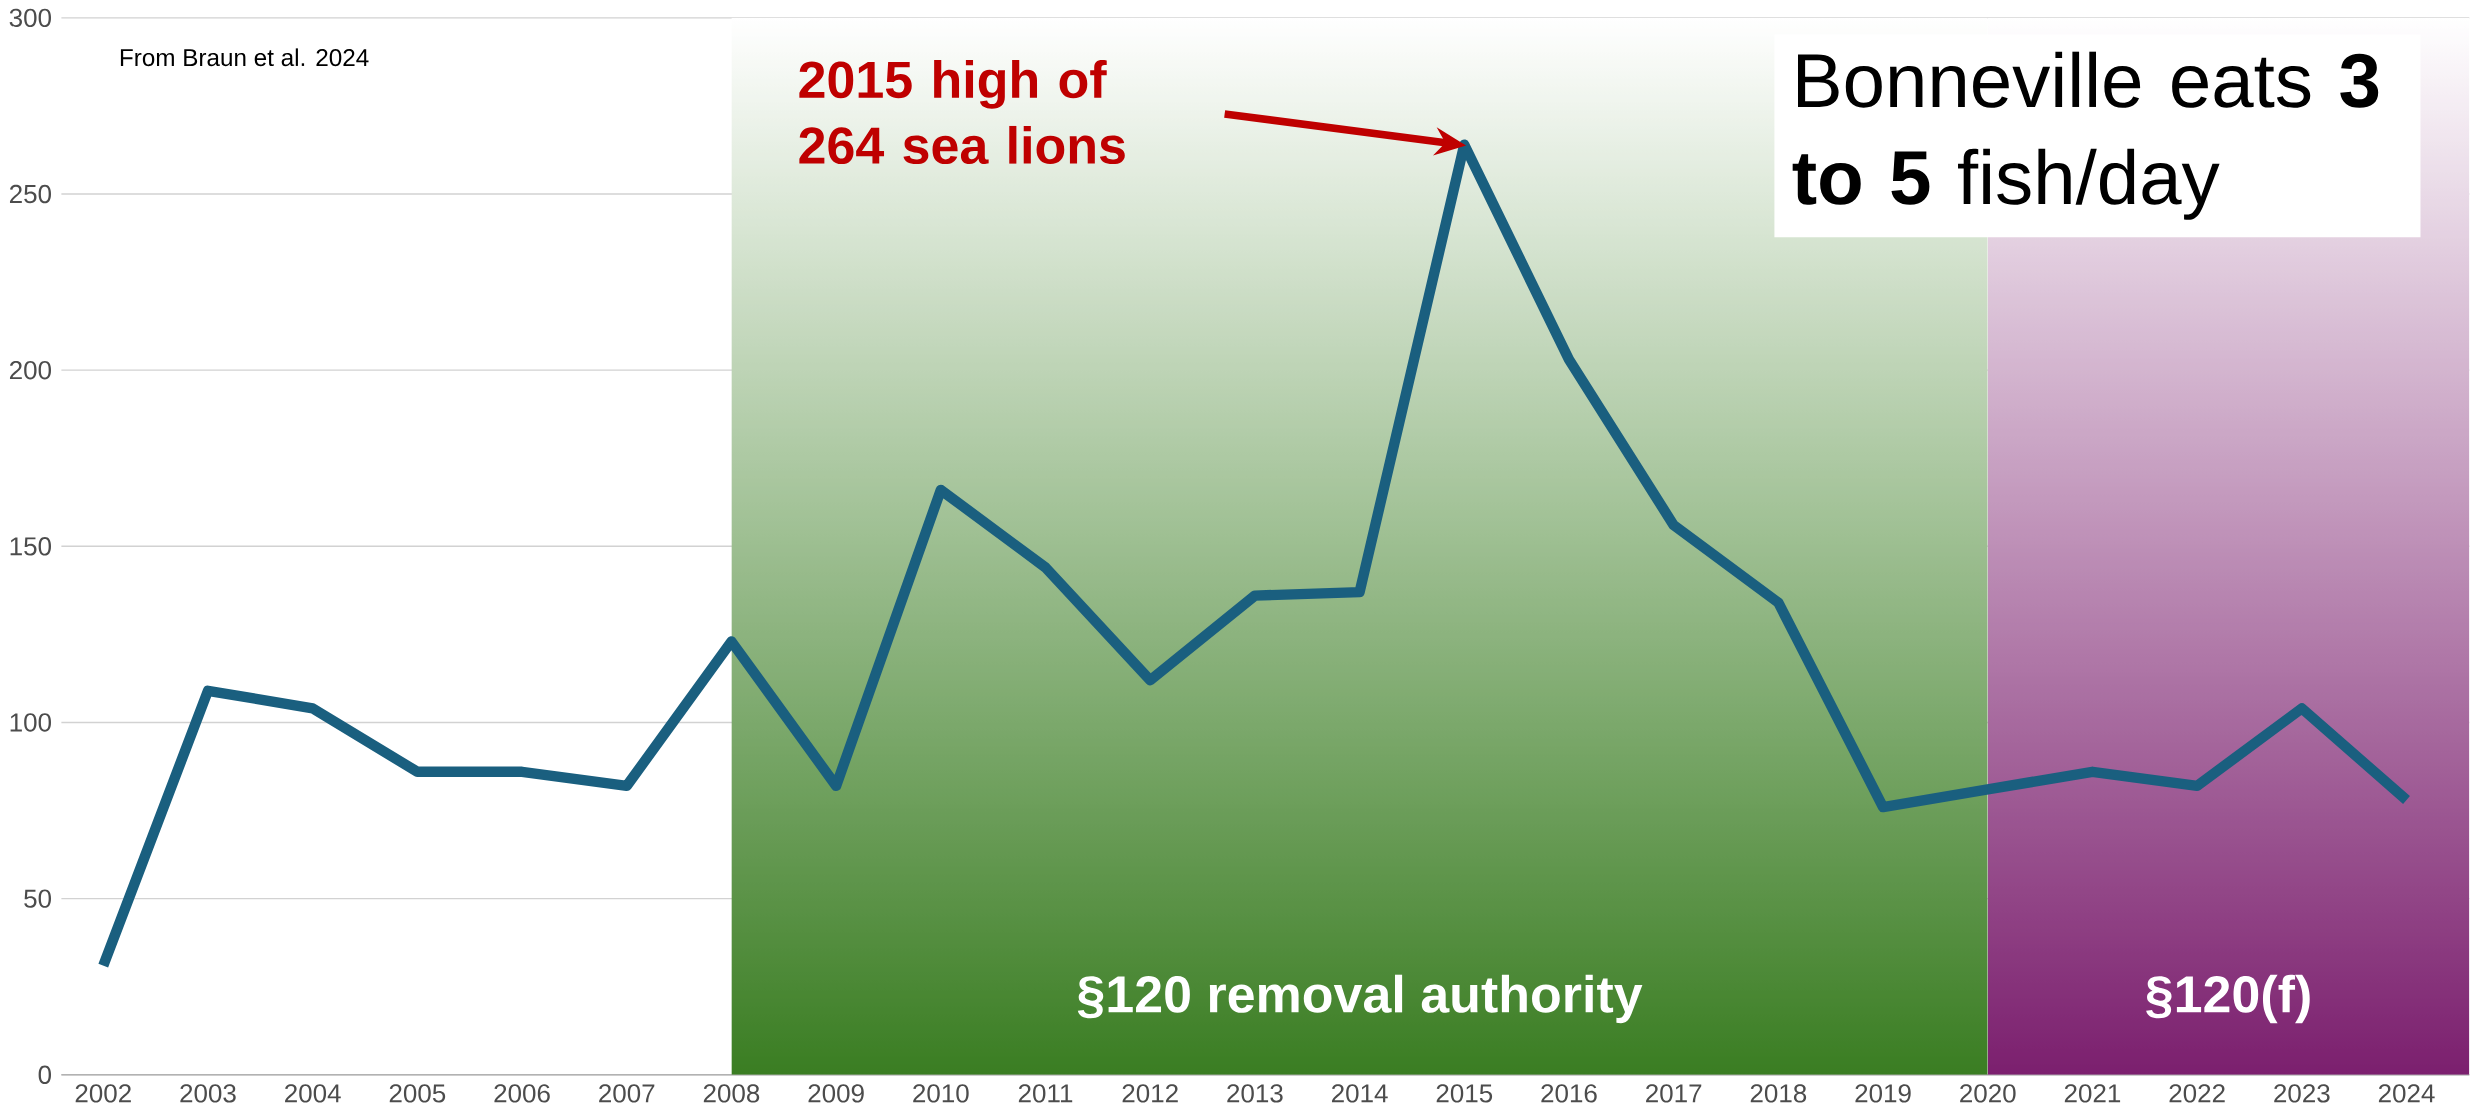 This screenshot has height=1111, width=2470. What do you see at coordinates (2085, 135) in the screenshot?
I see `text: Bonneville eats 3 to 5 fish/day` at bounding box center [2085, 135].